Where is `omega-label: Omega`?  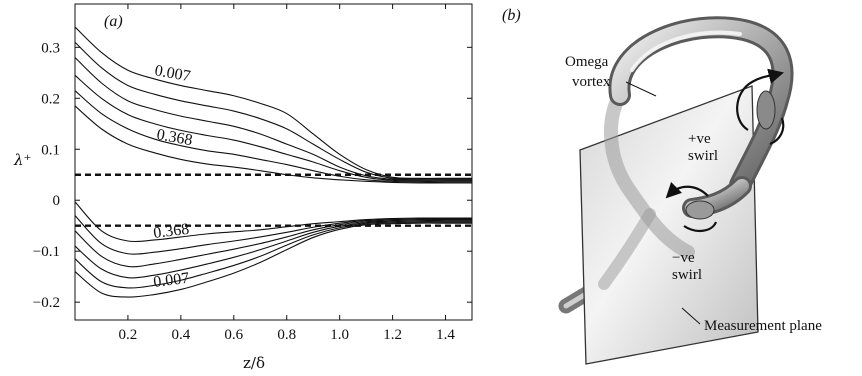 omega-label: Omega is located at coordinates (587, 62).